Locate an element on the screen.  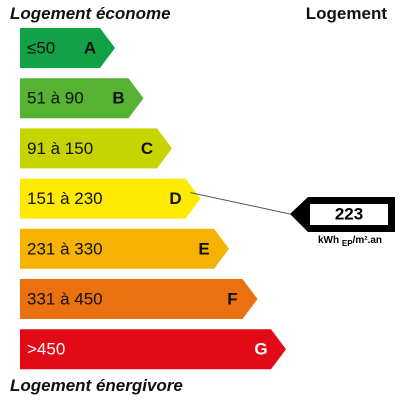
class-letter: F is located at coordinates (232, 298).